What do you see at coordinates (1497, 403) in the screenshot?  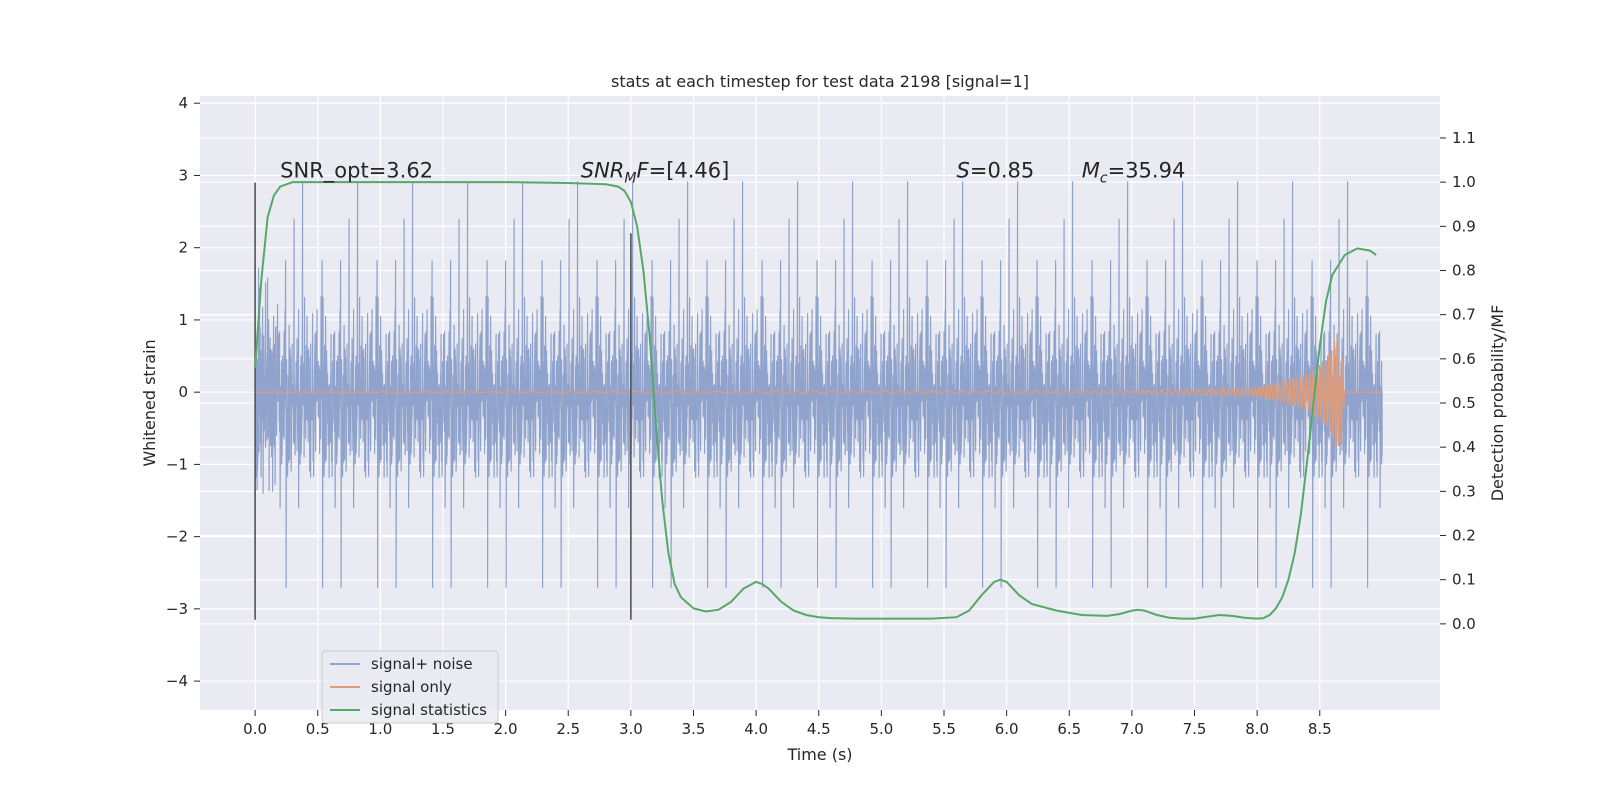 I see `y2-axis-label: Detection probability/MF` at bounding box center [1497, 403].